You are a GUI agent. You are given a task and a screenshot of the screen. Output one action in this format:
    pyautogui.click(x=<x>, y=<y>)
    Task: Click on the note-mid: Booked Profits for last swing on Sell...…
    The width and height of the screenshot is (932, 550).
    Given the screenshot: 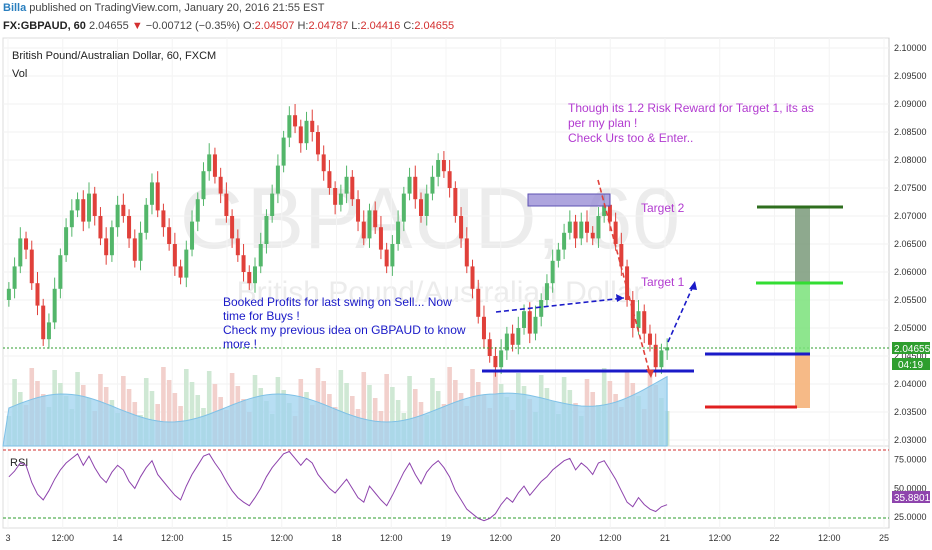 What is the action you would take?
    pyautogui.click(x=344, y=323)
    